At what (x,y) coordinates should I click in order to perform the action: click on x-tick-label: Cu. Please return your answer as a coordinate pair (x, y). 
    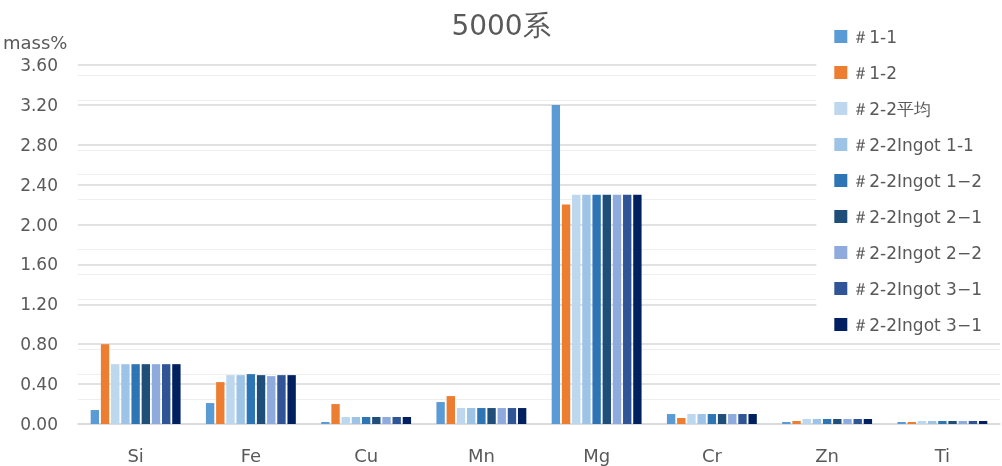
    Looking at the image, I should click on (366, 455).